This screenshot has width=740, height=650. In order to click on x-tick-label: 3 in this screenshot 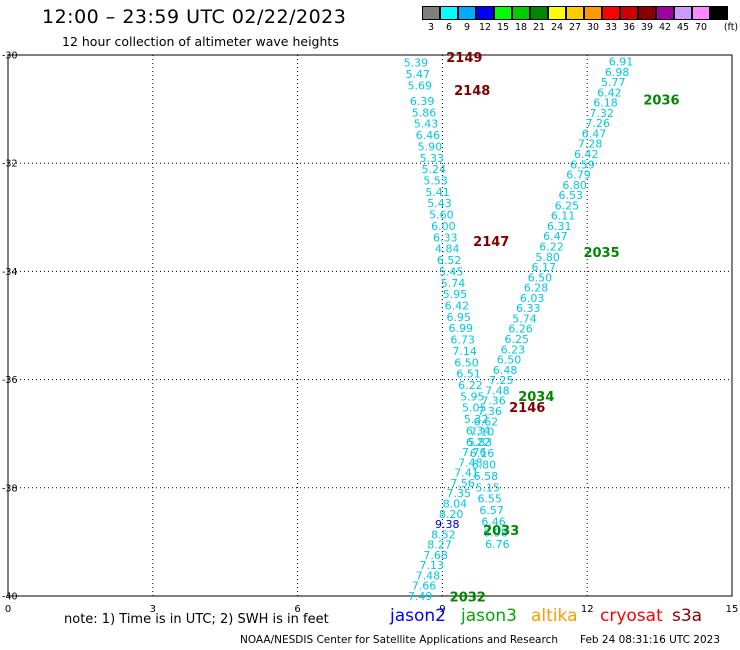, I will do `click(153, 609)`.